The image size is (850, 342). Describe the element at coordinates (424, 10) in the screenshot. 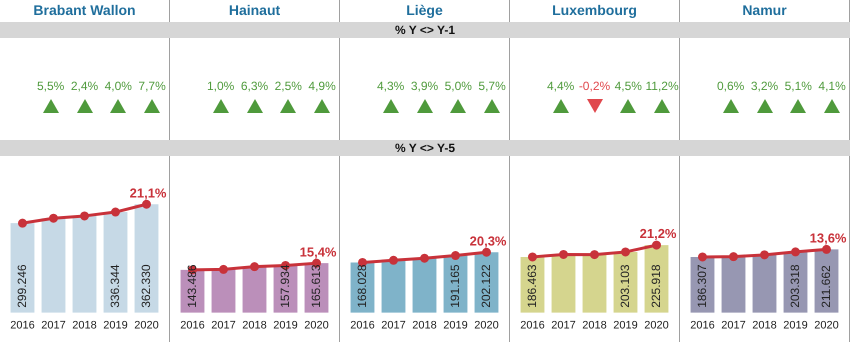

I see `chart-title: Liège` at that location.